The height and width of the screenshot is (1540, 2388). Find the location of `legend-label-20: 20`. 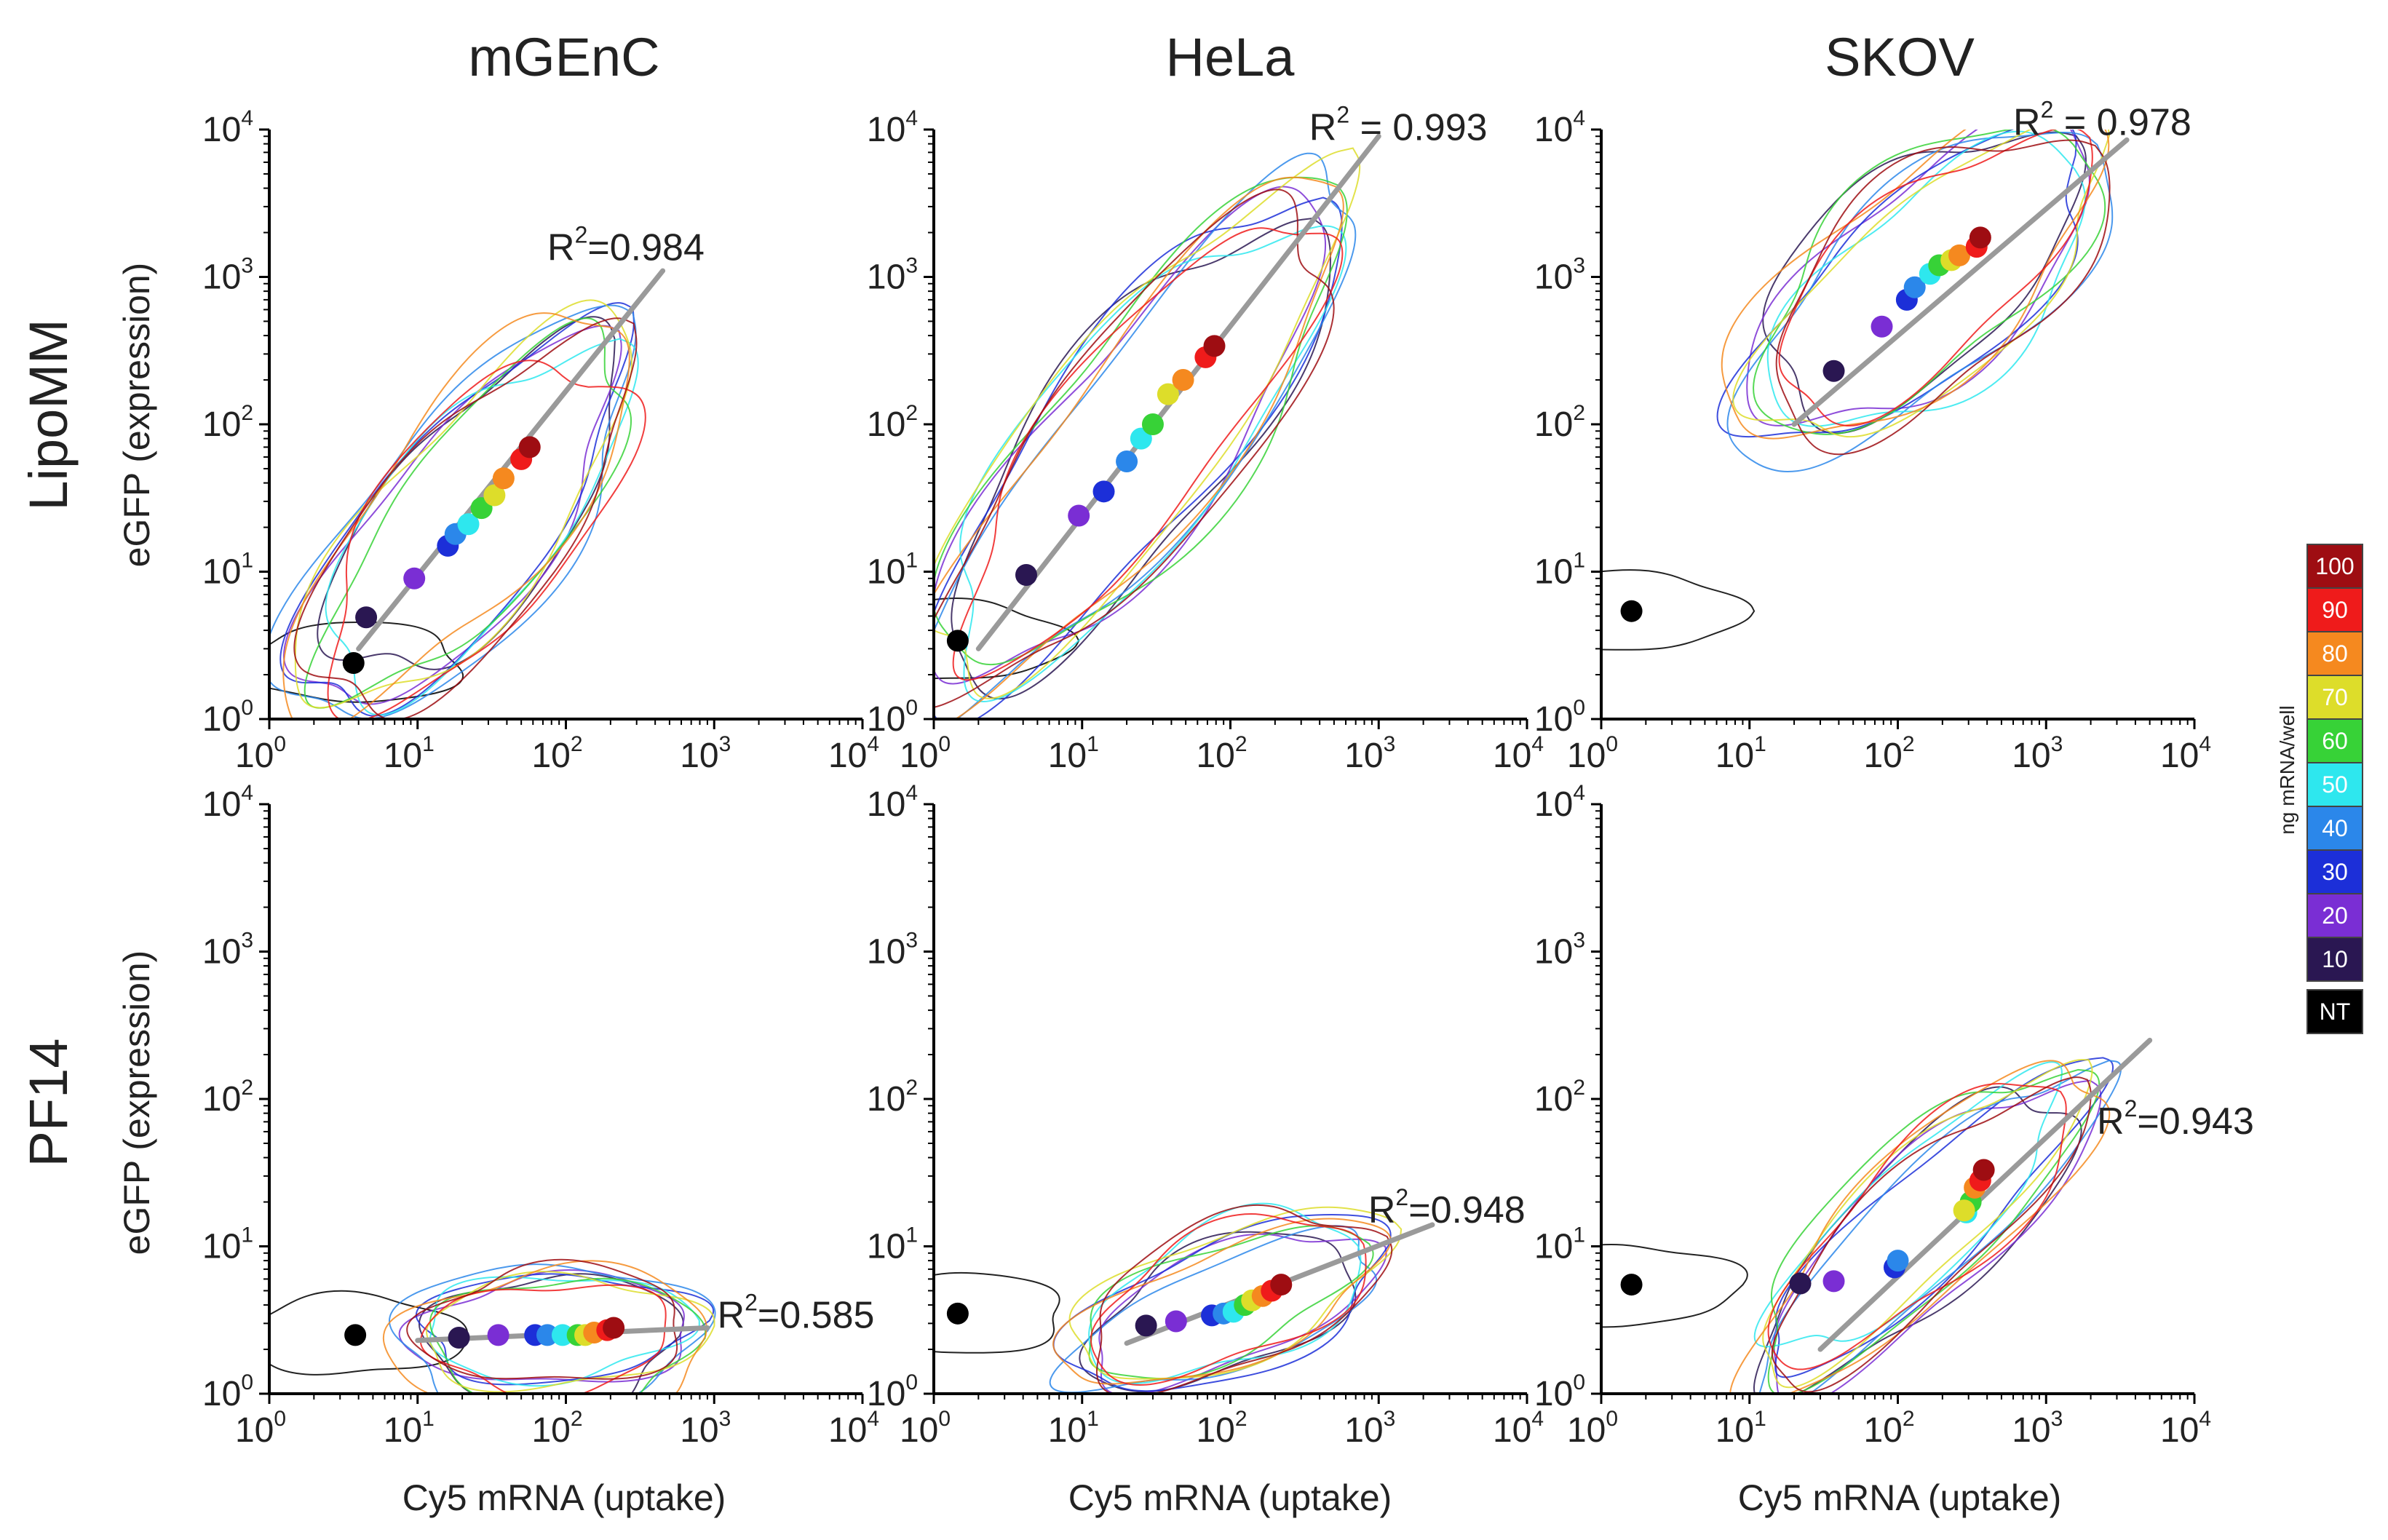

legend-label-20: 20 is located at coordinates (2335, 915).